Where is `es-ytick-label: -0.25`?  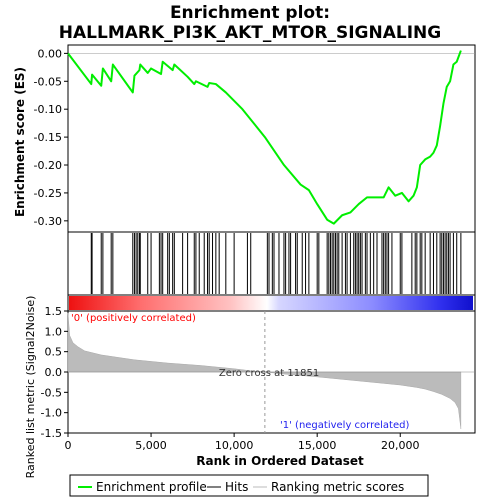 es-ytick-label: -0.25 is located at coordinates (48, 193).